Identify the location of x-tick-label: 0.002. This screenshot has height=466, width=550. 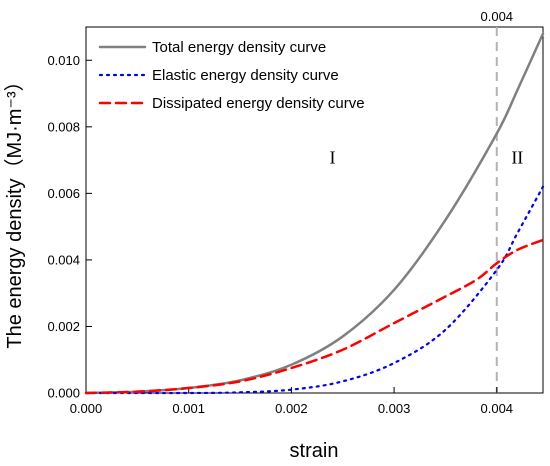
(291, 408).